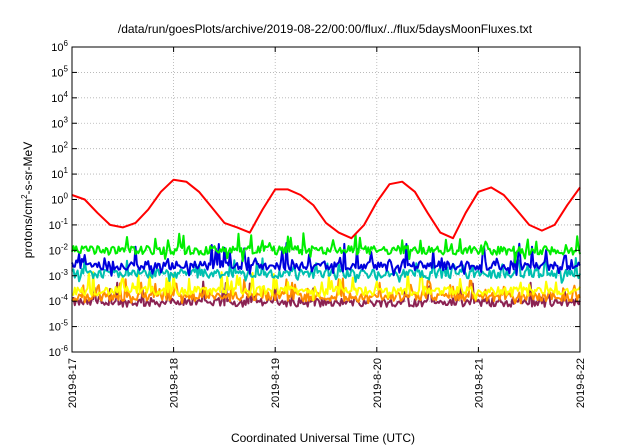 The width and height of the screenshot is (640, 448). I want to click on x-tick-label: 2019-8-17, so click(73, 383).